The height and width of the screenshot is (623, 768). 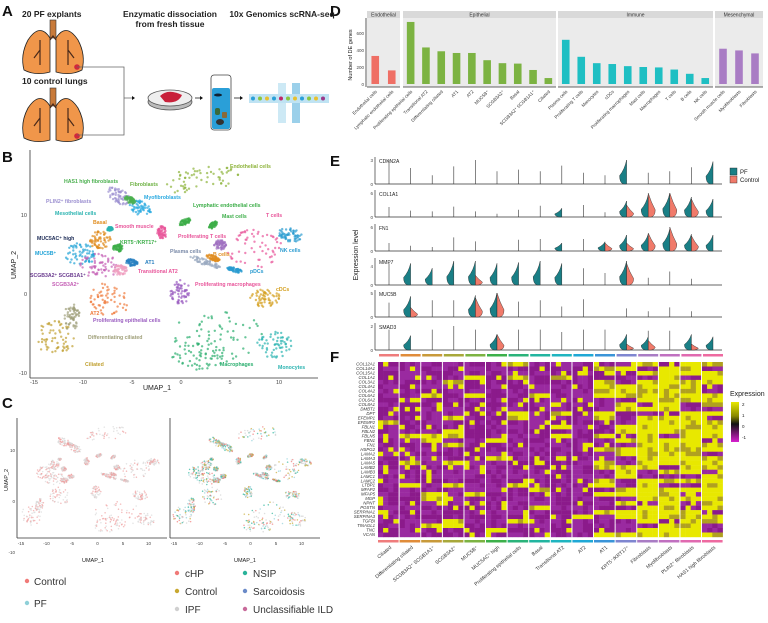 I want to click on bar-category-label: T cells, so click(x=670, y=95).